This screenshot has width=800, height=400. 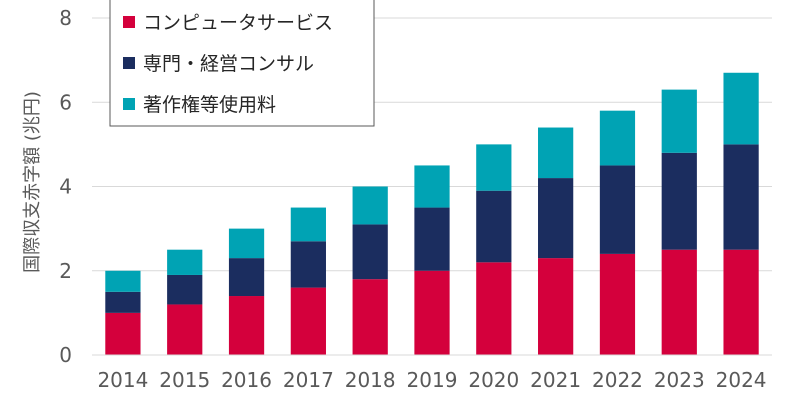 What do you see at coordinates (679, 380) in the screenshot?
I see `x-tick-label: 2023` at bounding box center [679, 380].